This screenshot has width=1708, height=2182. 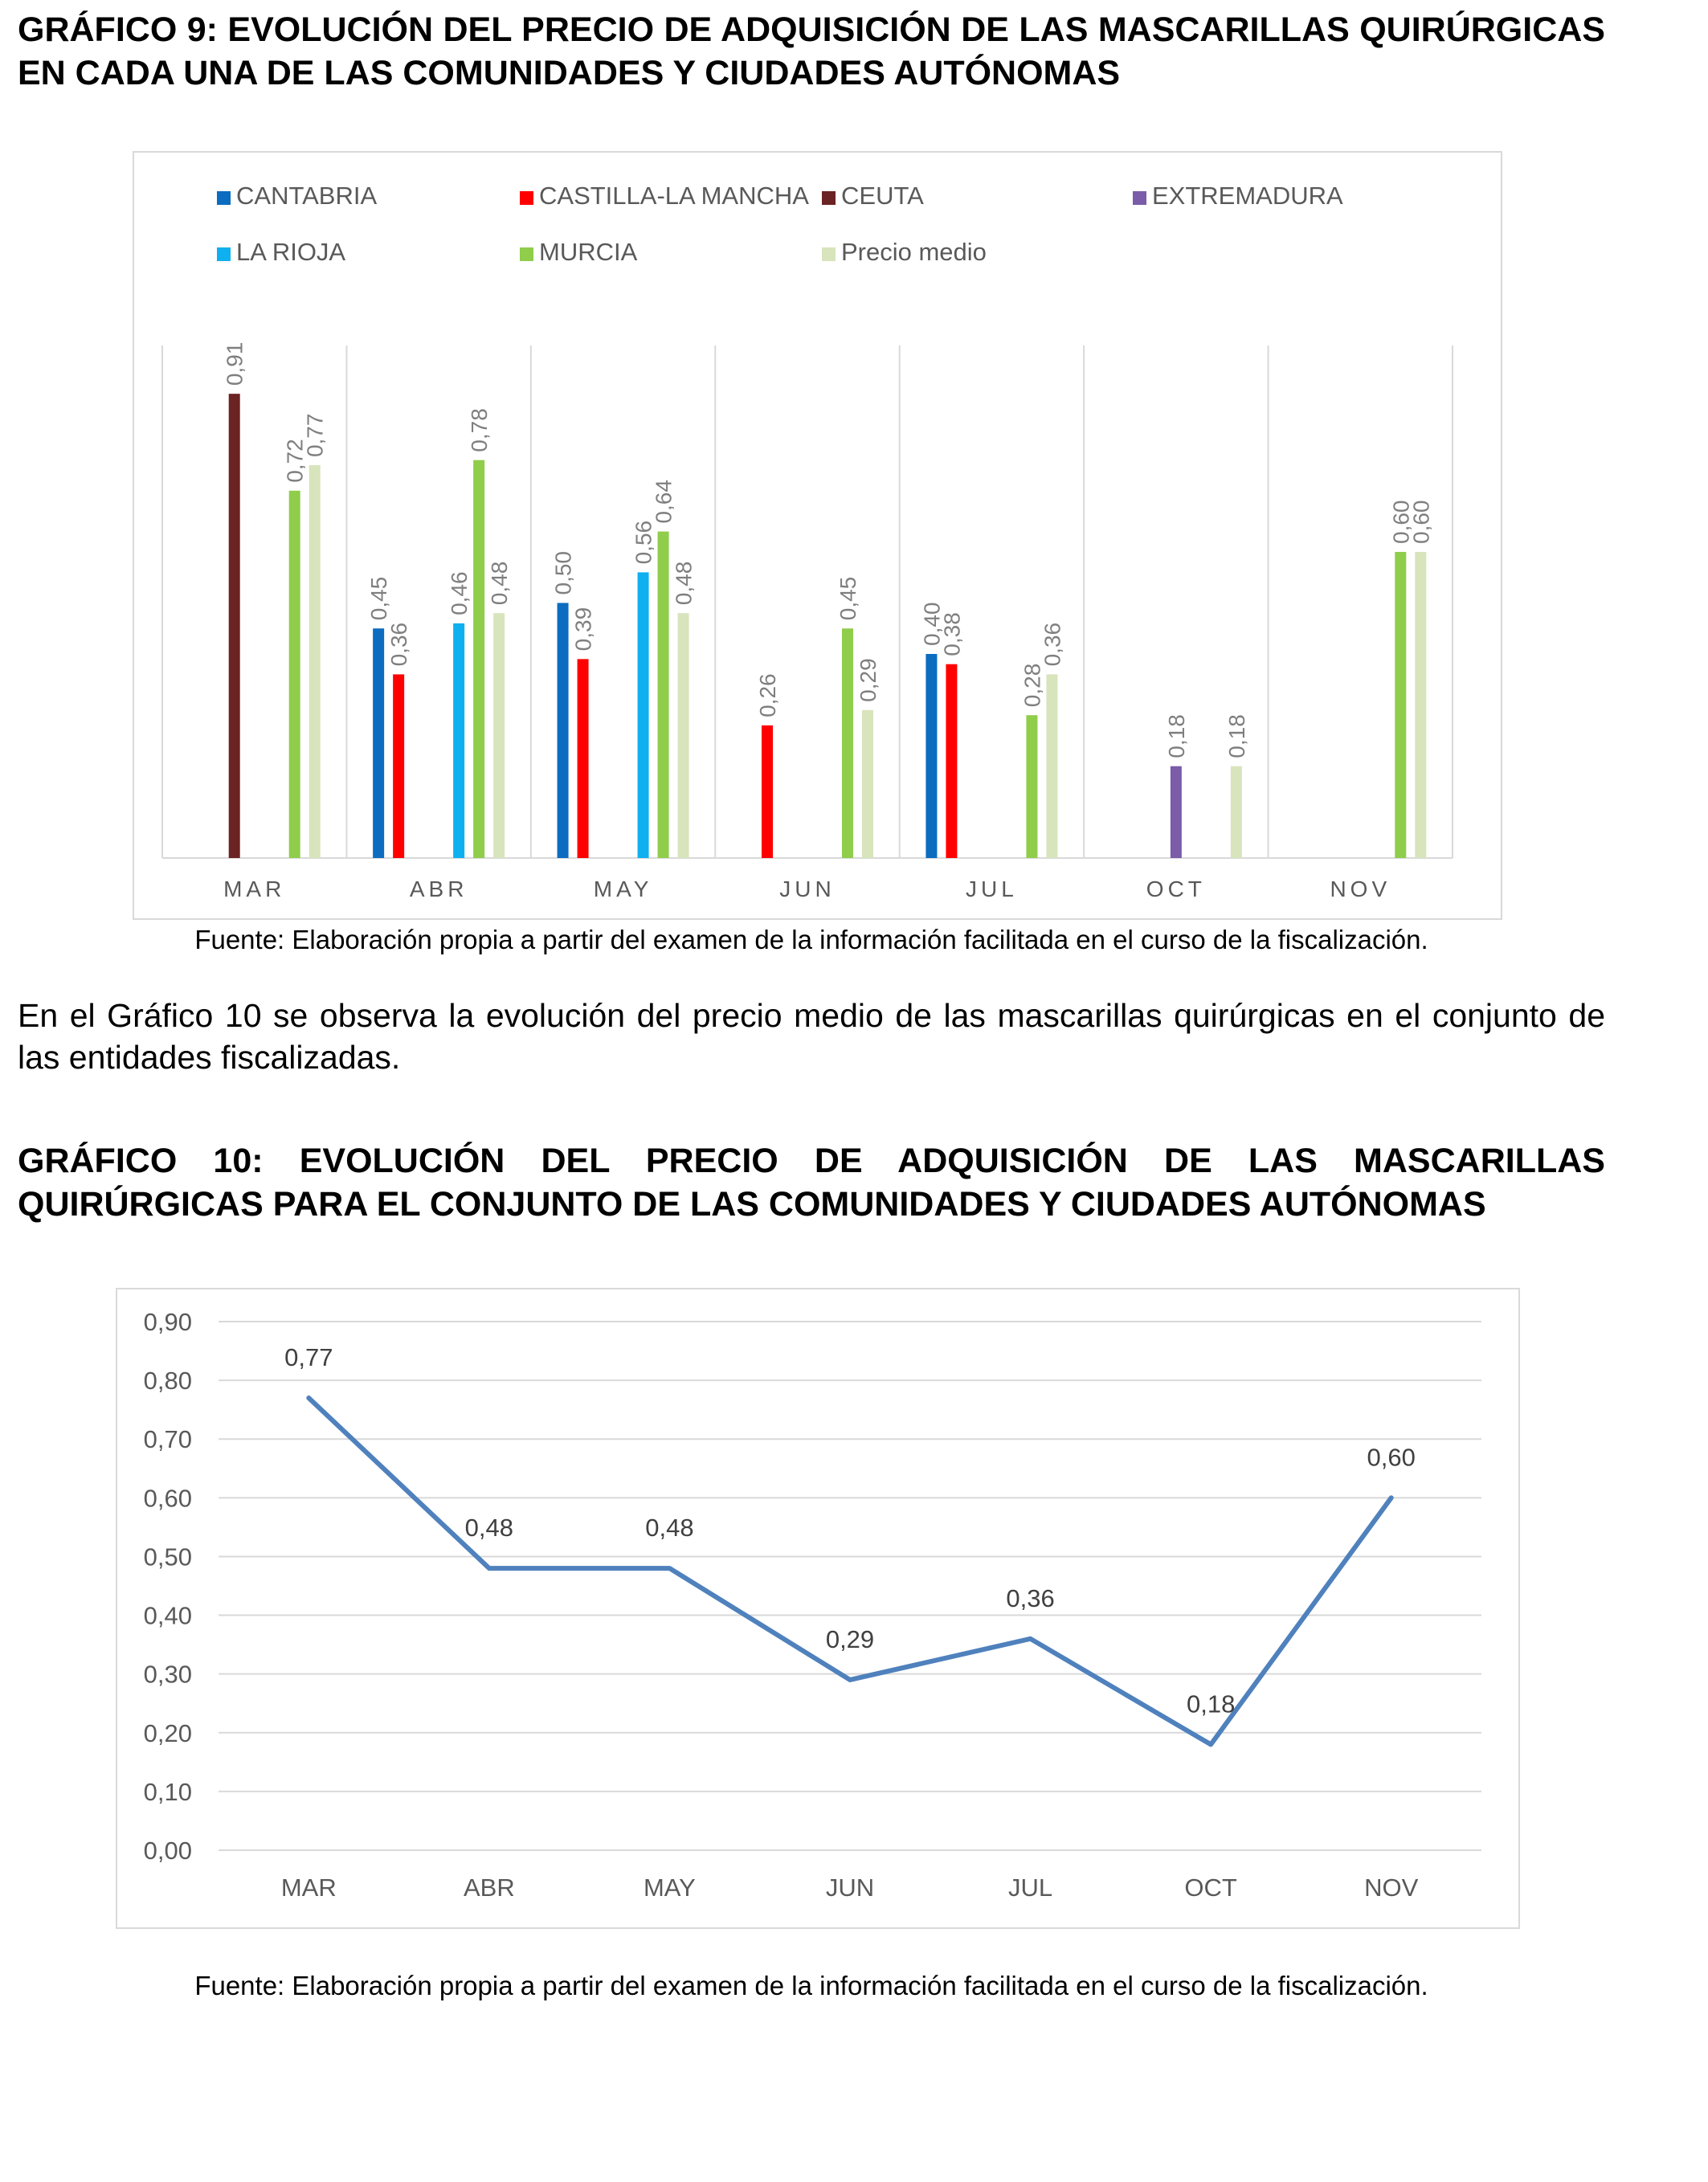 I want to click on legend-label: CANTABRIA, so click(x=306, y=196).